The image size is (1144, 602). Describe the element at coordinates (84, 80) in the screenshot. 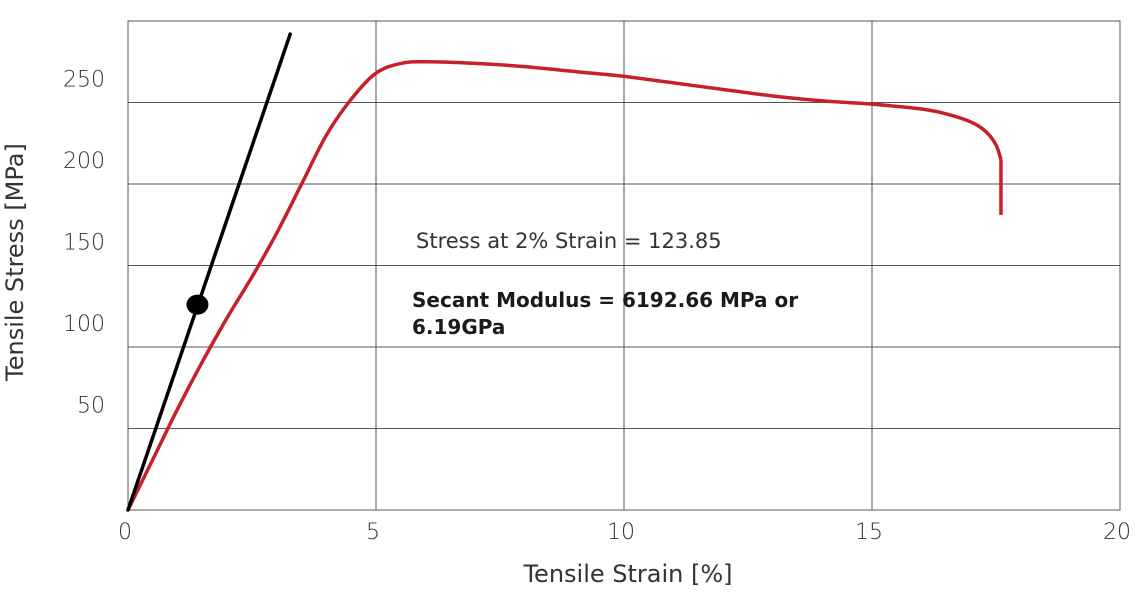

I see `y-tick-label: 250` at that location.